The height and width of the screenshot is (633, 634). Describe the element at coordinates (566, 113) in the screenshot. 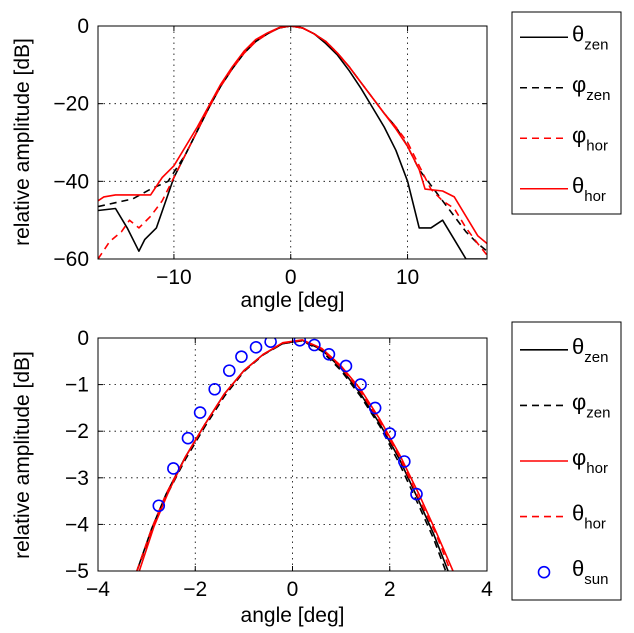

I see `legend-box` at that location.